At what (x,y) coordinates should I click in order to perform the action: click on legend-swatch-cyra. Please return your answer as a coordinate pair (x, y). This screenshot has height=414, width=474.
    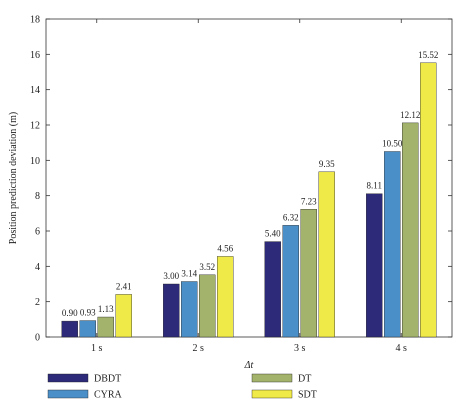
    Looking at the image, I should click on (68, 394).